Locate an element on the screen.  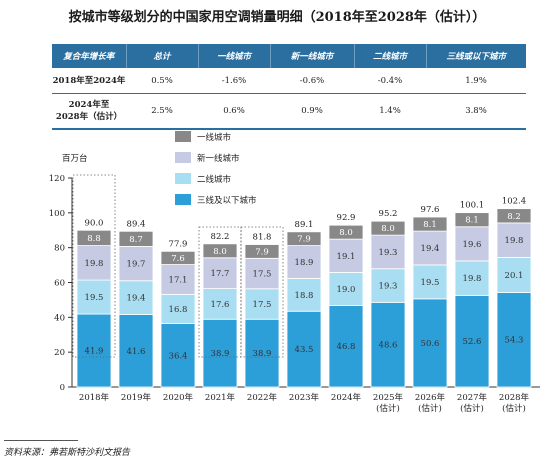
x-tick-label: 2021年 is located at coordinates (220, 397).